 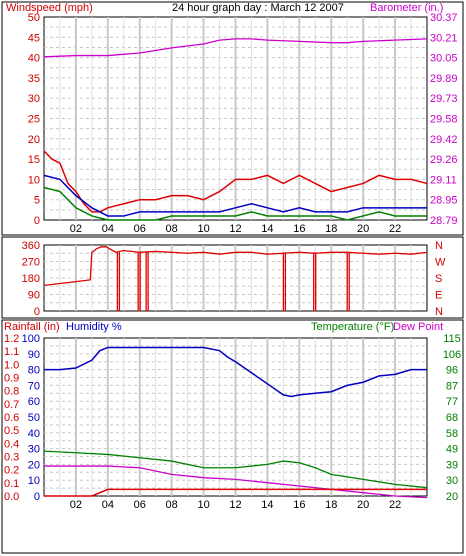 What do you see at coordinates (34, 120) in the screenshot?
I see `windspeed-tick-label: 25` at bounding box center [34, 120].